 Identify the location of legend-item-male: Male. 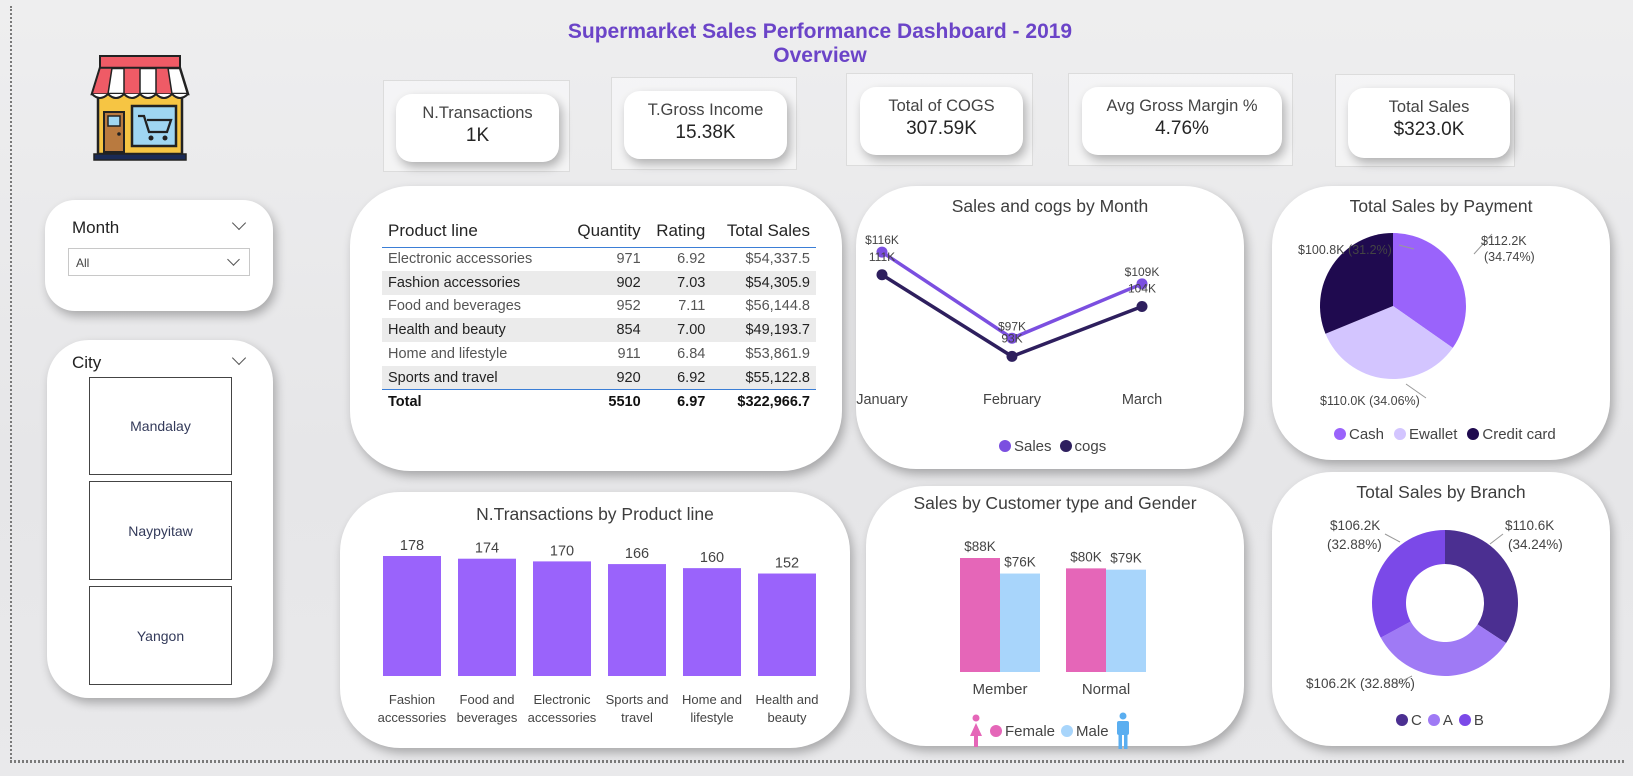
(1085, 731).